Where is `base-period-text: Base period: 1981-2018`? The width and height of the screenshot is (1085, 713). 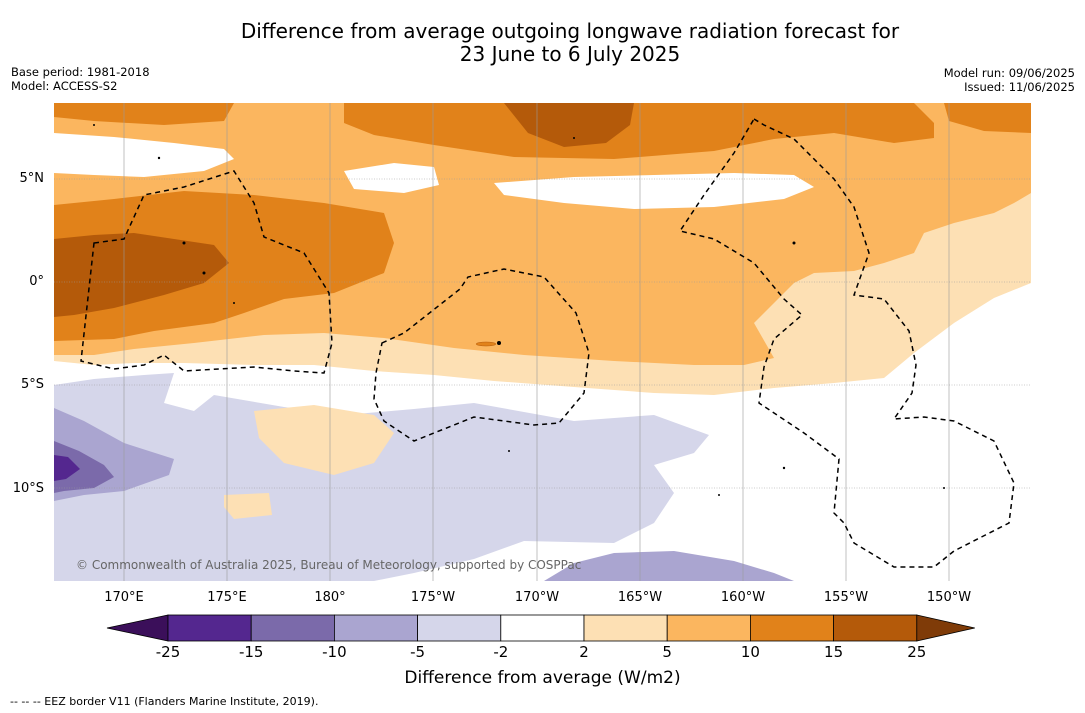 base-period-text: Base period: 1981-2018 is located at coordinates (80, 72).